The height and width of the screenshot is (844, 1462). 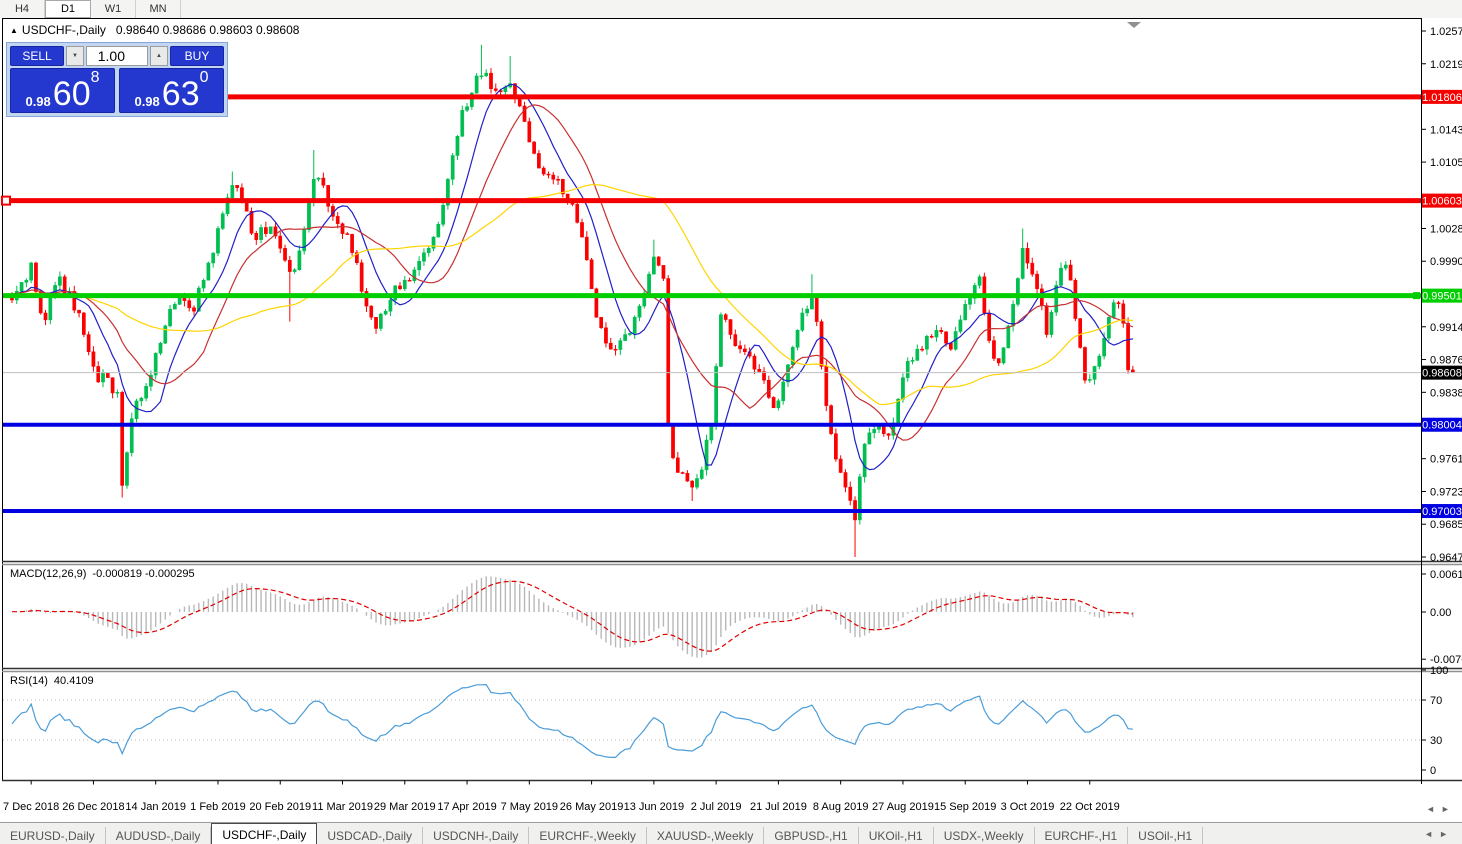 I want to click on svg-text: 14 Jan 2019, so click(x=155, y=807).